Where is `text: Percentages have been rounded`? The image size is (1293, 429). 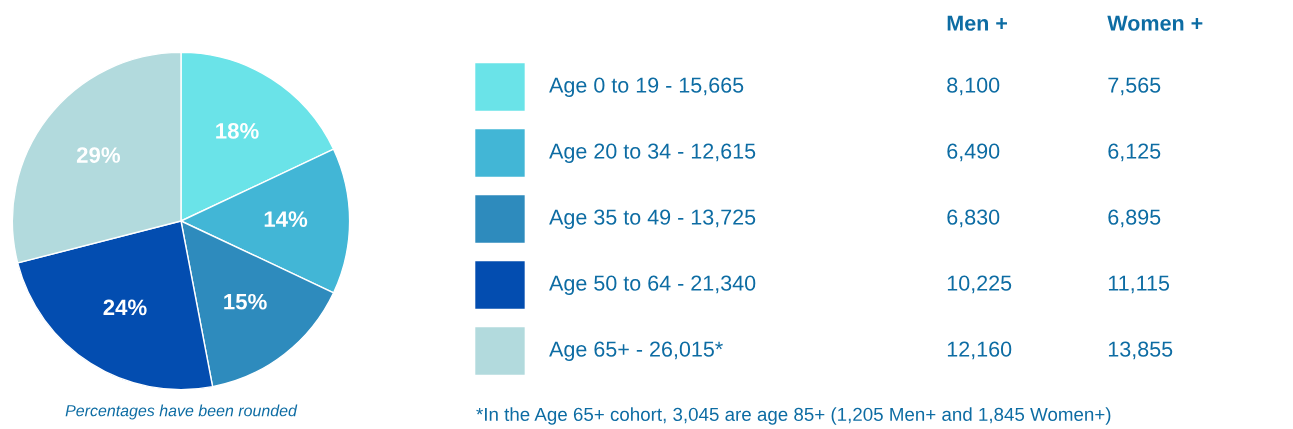 text: Percentages have been rounded is located at coordinates (181, 412).